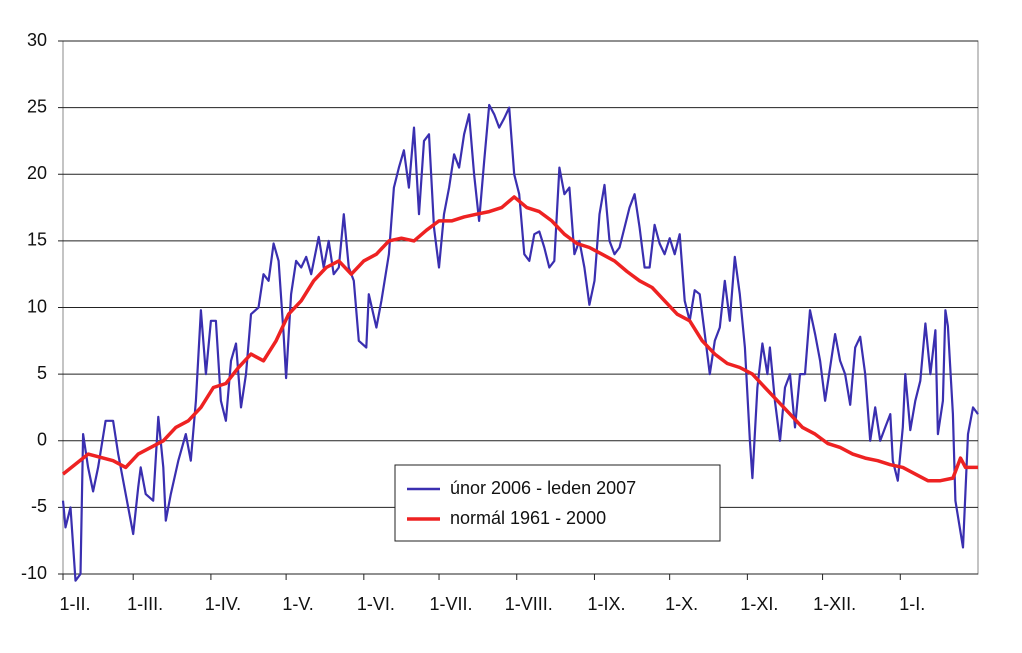 The image size is (1022, 653). Describe the element at coordinates (912, 604) in the screenshot. I see `x-tick-label: 1-I.` at that location.